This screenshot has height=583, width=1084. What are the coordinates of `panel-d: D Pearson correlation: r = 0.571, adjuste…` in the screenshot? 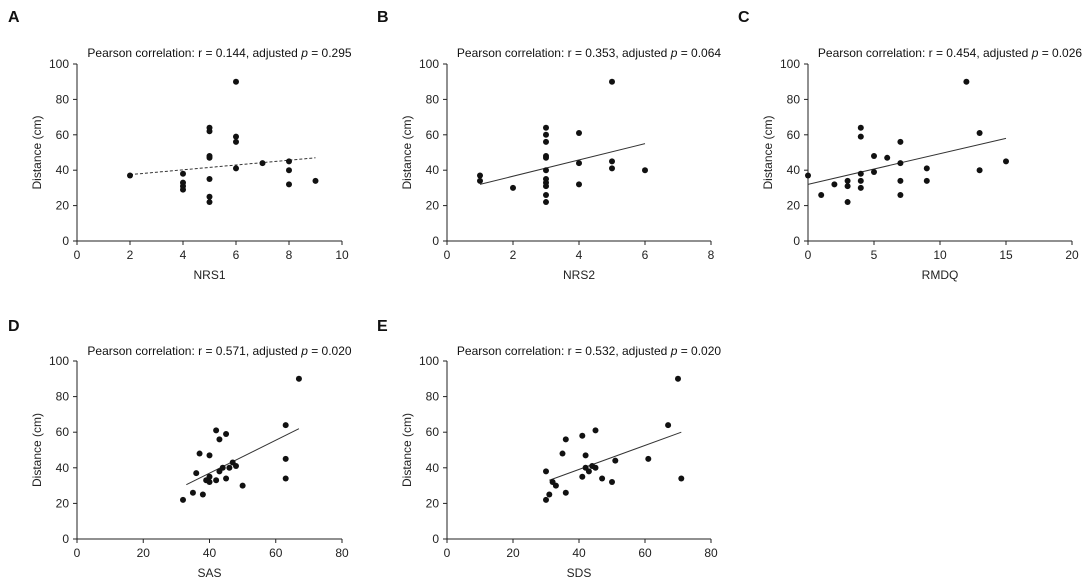 It's located at (180, 449).